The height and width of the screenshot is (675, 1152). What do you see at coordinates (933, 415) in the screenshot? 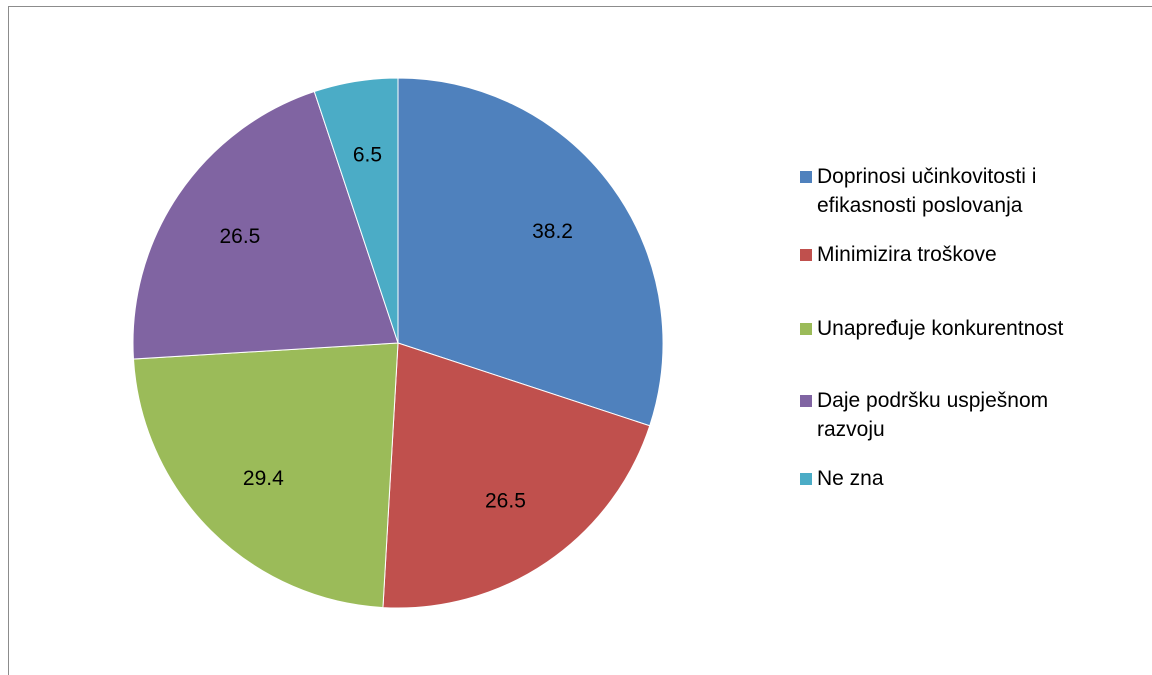
I see `legend-label-4: Daje podršku uspješnom razvoju` at bounding box center [933, 415].